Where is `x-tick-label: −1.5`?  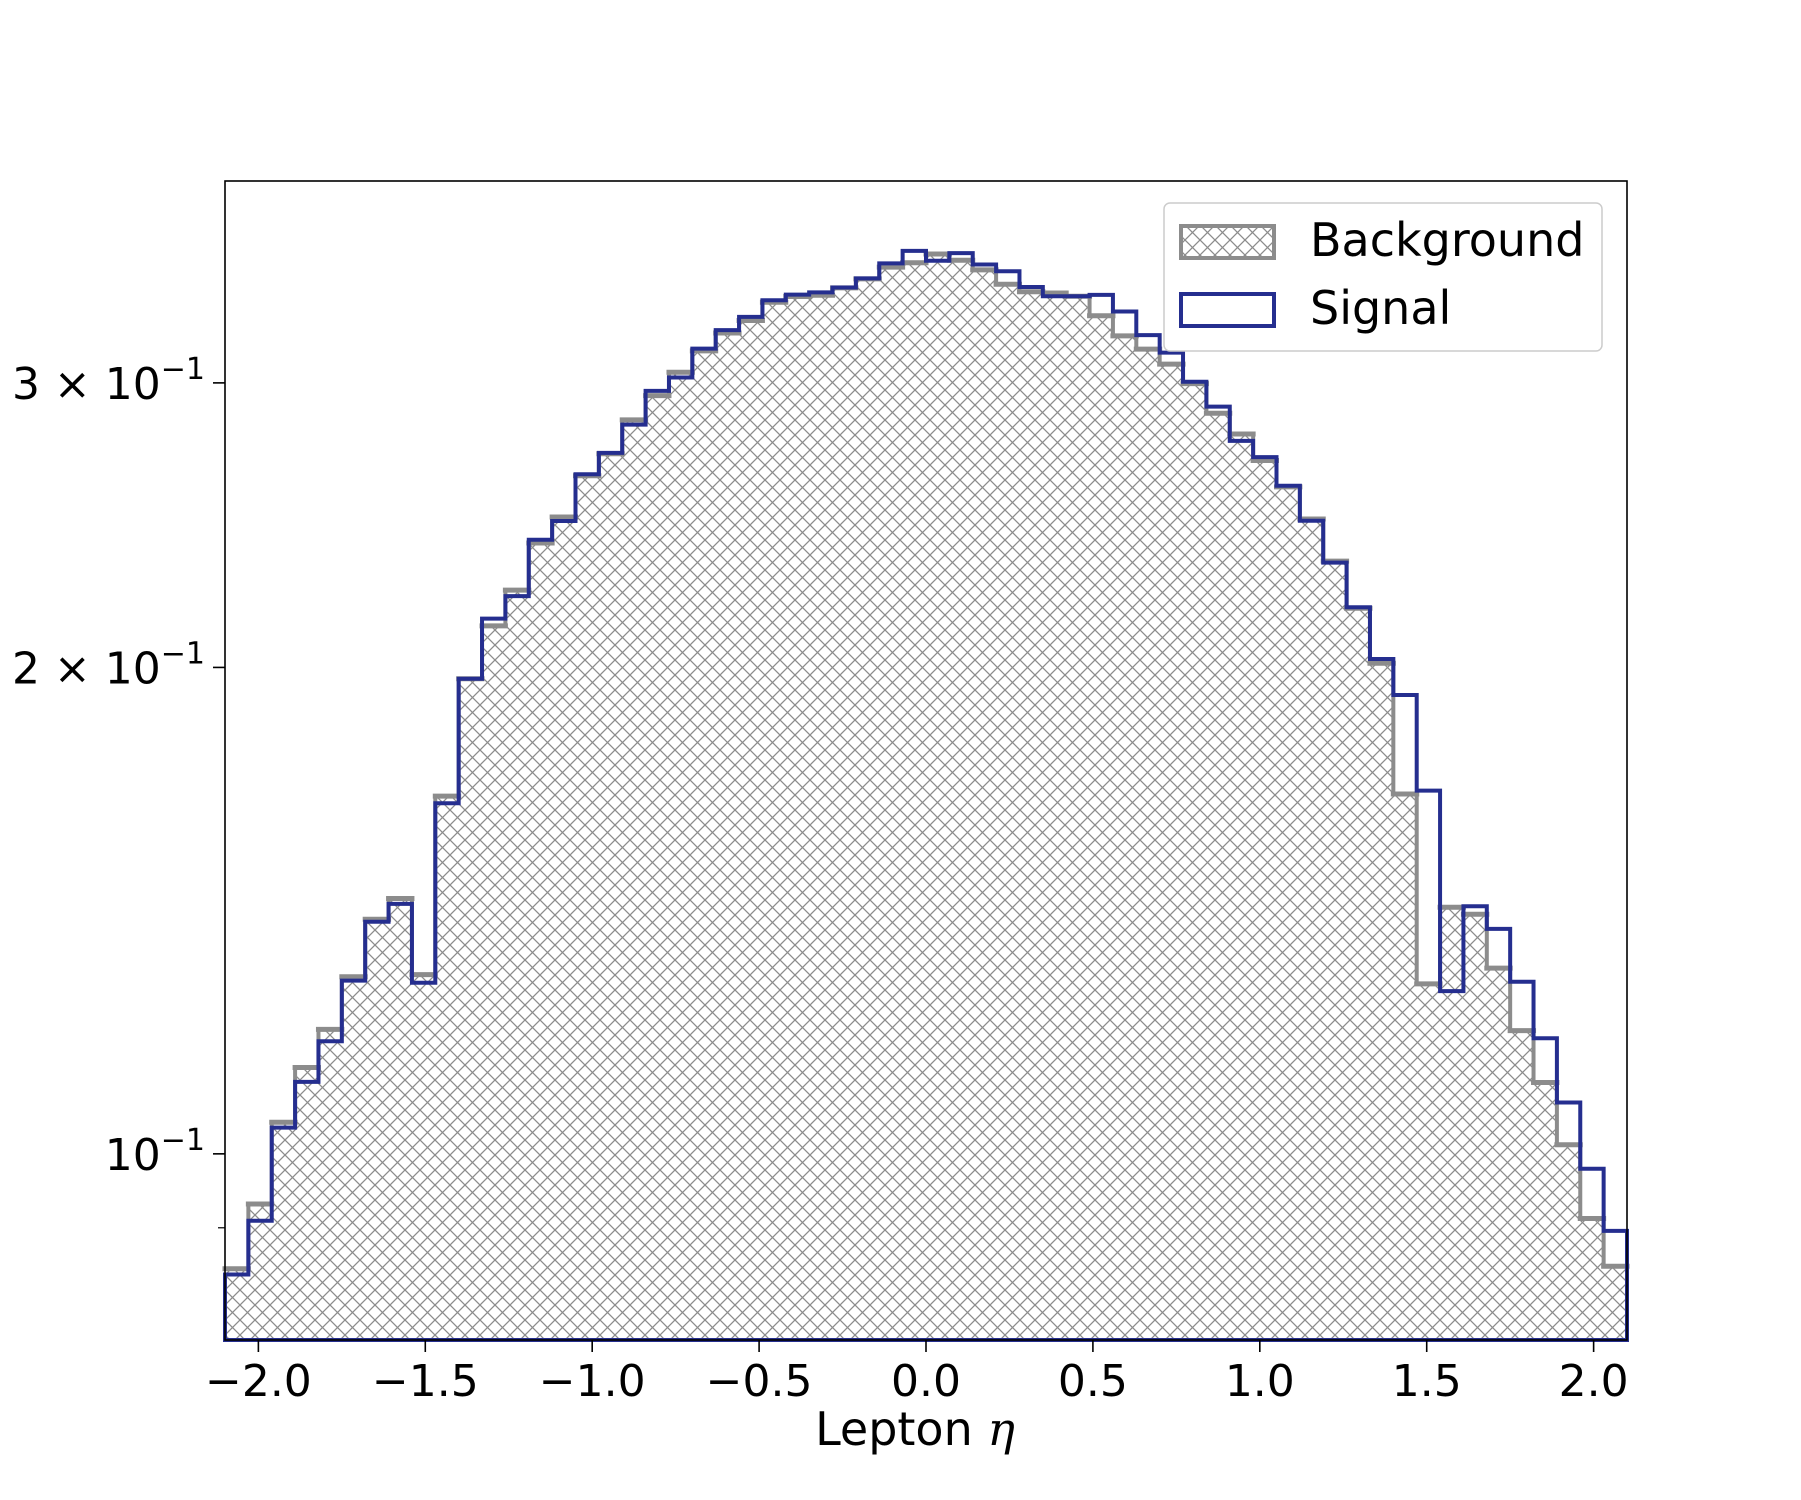
x-tick-label: −1.5 is located at coordinates (425, 1381).